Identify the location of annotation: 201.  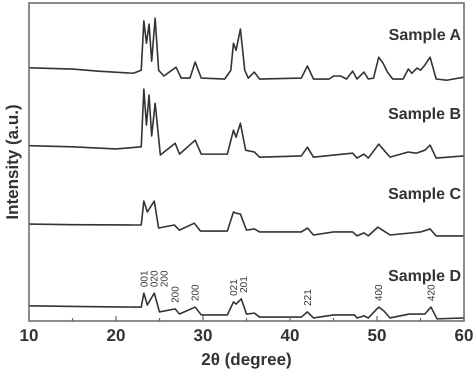
(244, 284).